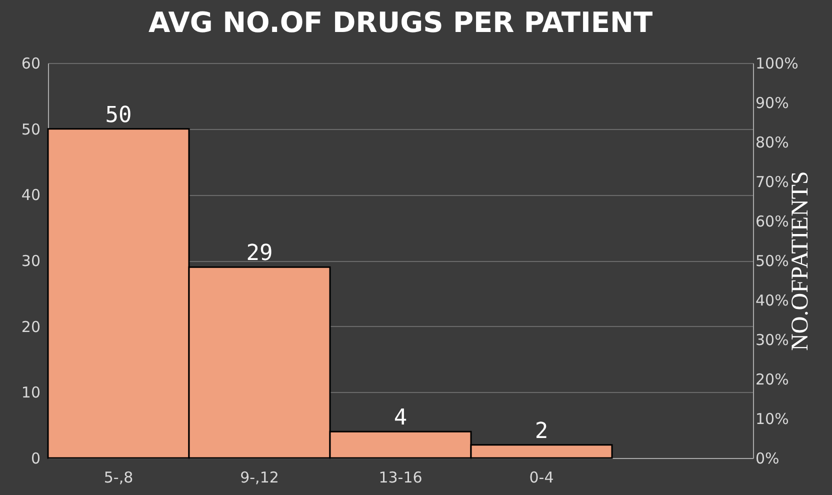  Describe the element at coordinates (768, 459) in the screenshot. I see `y2-tick-label: 0%` at that location.